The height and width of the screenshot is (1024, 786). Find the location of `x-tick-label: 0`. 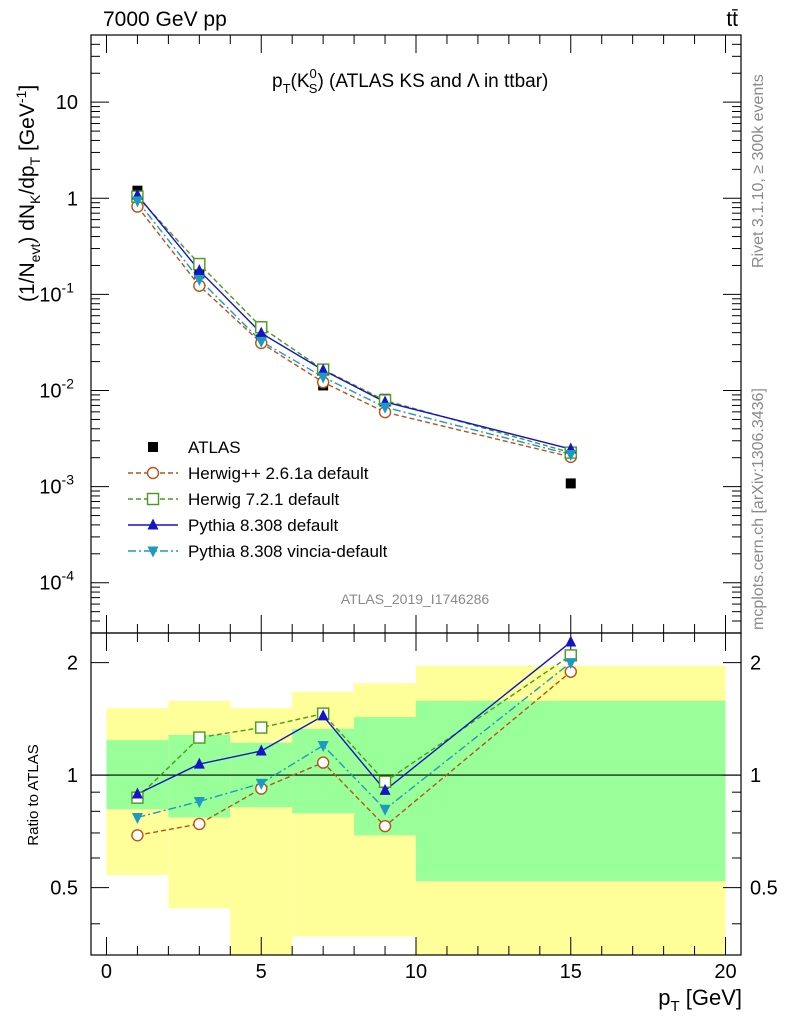

x-tick-label: 0 is located at coordinates (106, 972).